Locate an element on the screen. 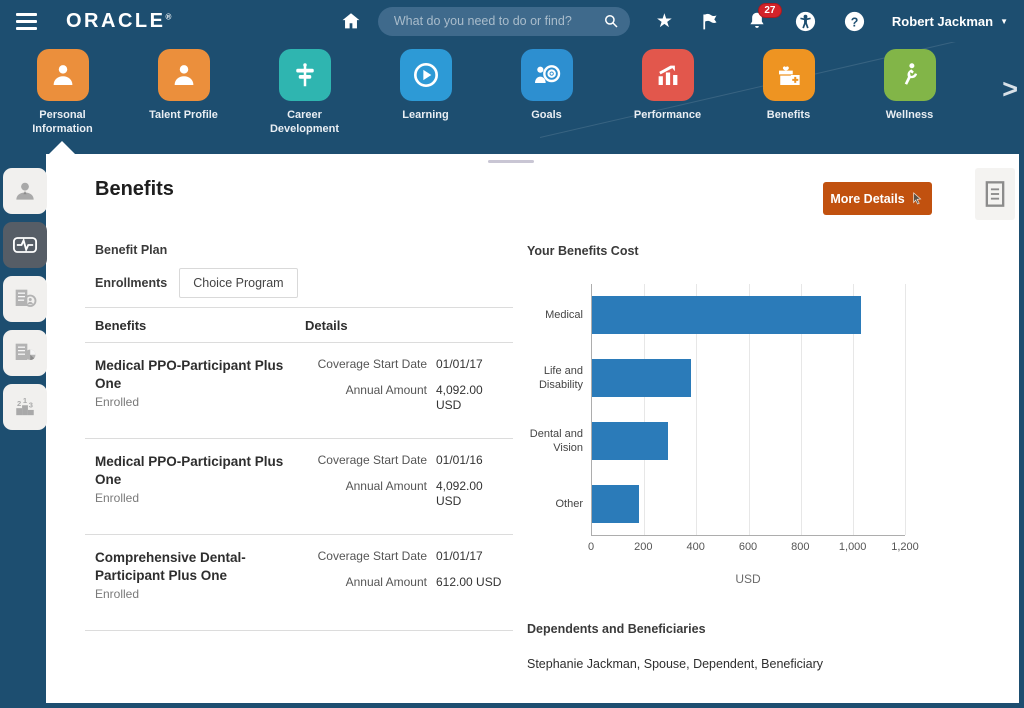  hamburger-menu-icon is located at coordinates (22, 21).